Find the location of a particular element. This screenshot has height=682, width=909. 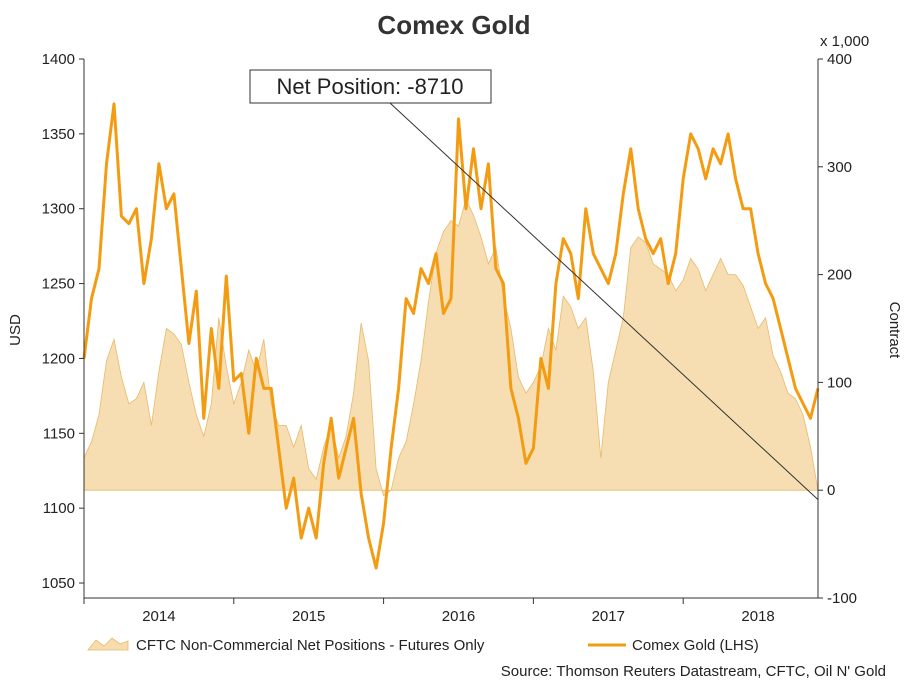

left-tick-label: 1400 is located at coordinates (58, 59).